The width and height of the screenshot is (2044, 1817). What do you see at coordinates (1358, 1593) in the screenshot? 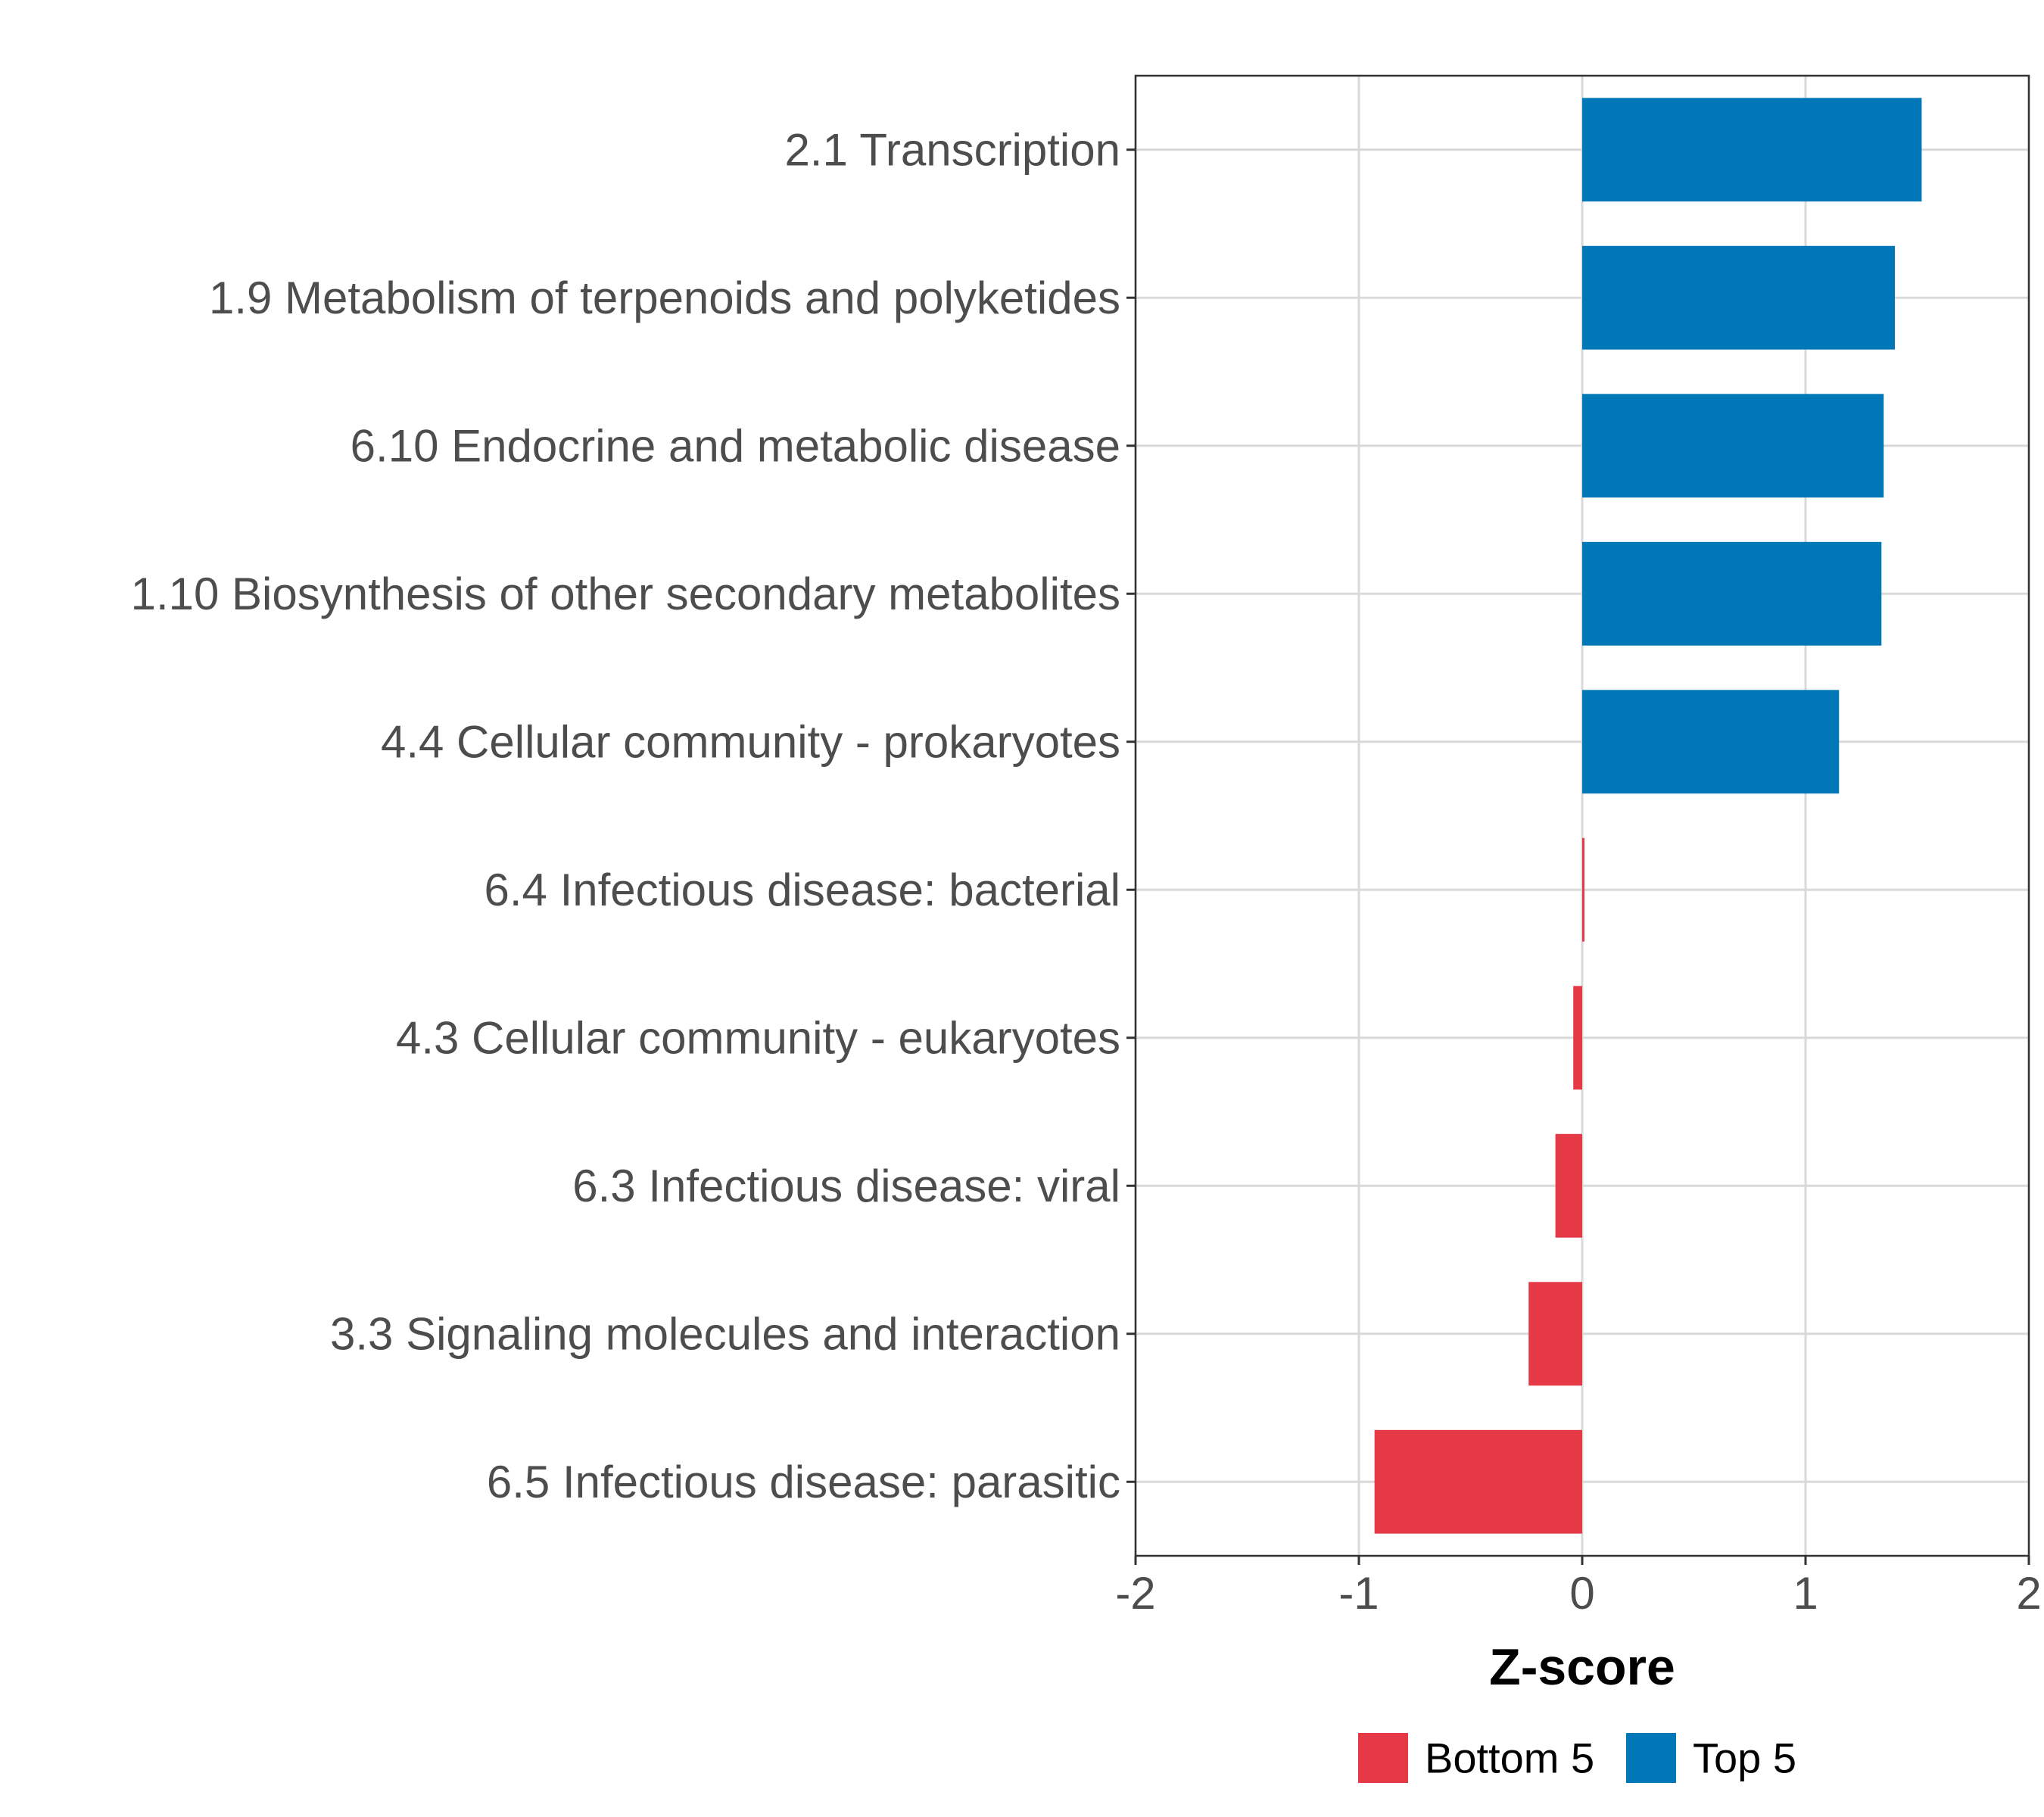
I see `x-tick-label: -1` at bounding box center [1358, 1593].